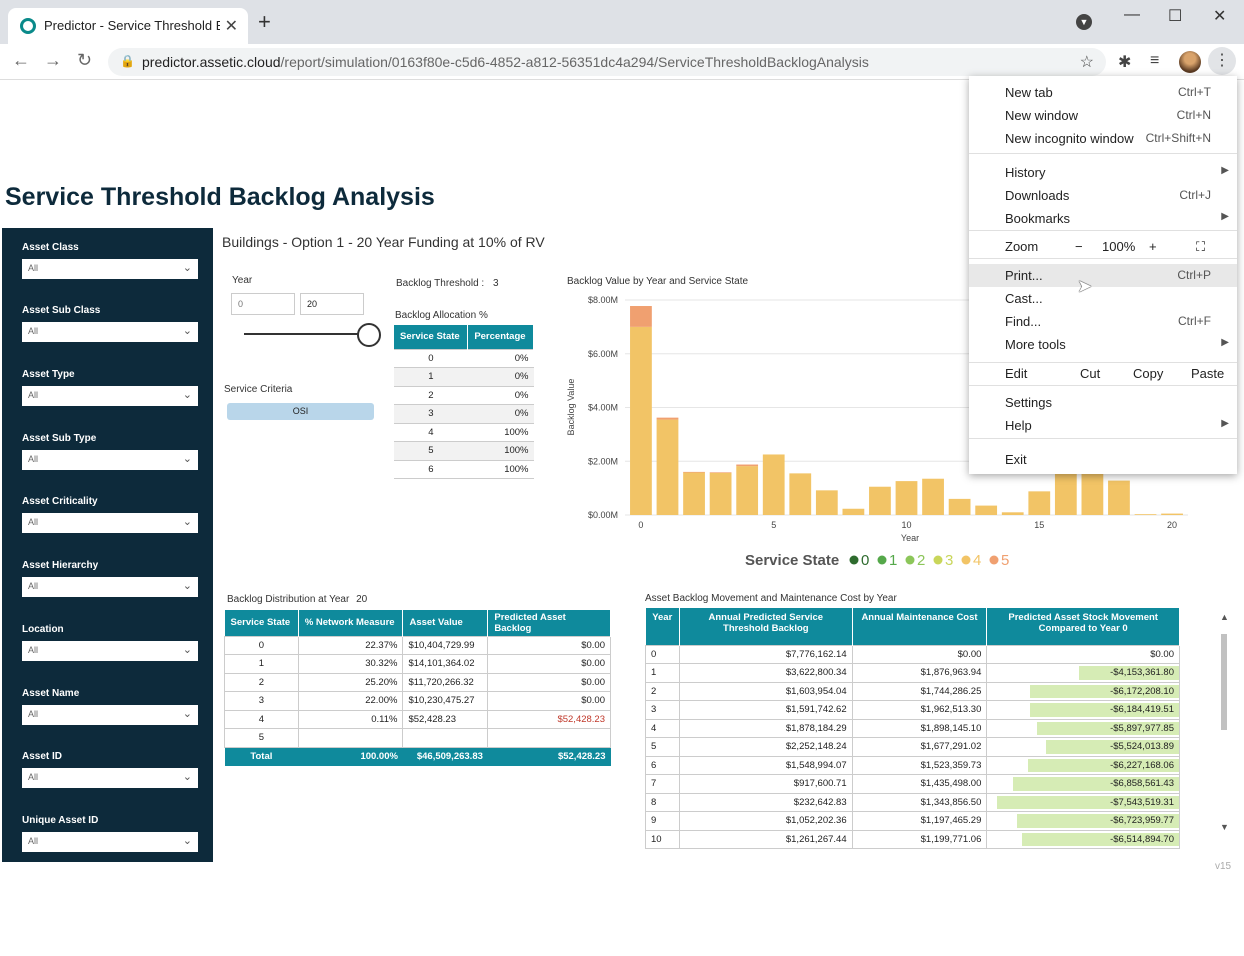  I want to click on year-slider-handle, so click(369, 335).